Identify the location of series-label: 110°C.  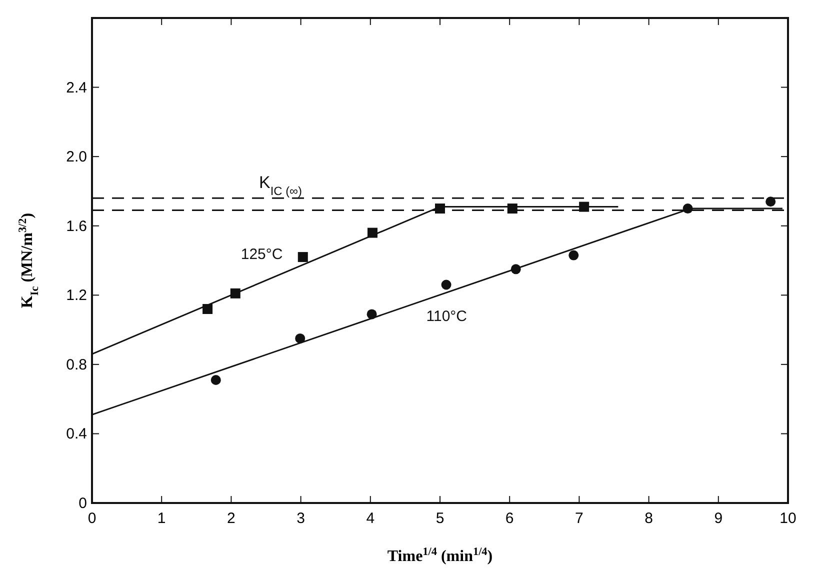
(447, 316).